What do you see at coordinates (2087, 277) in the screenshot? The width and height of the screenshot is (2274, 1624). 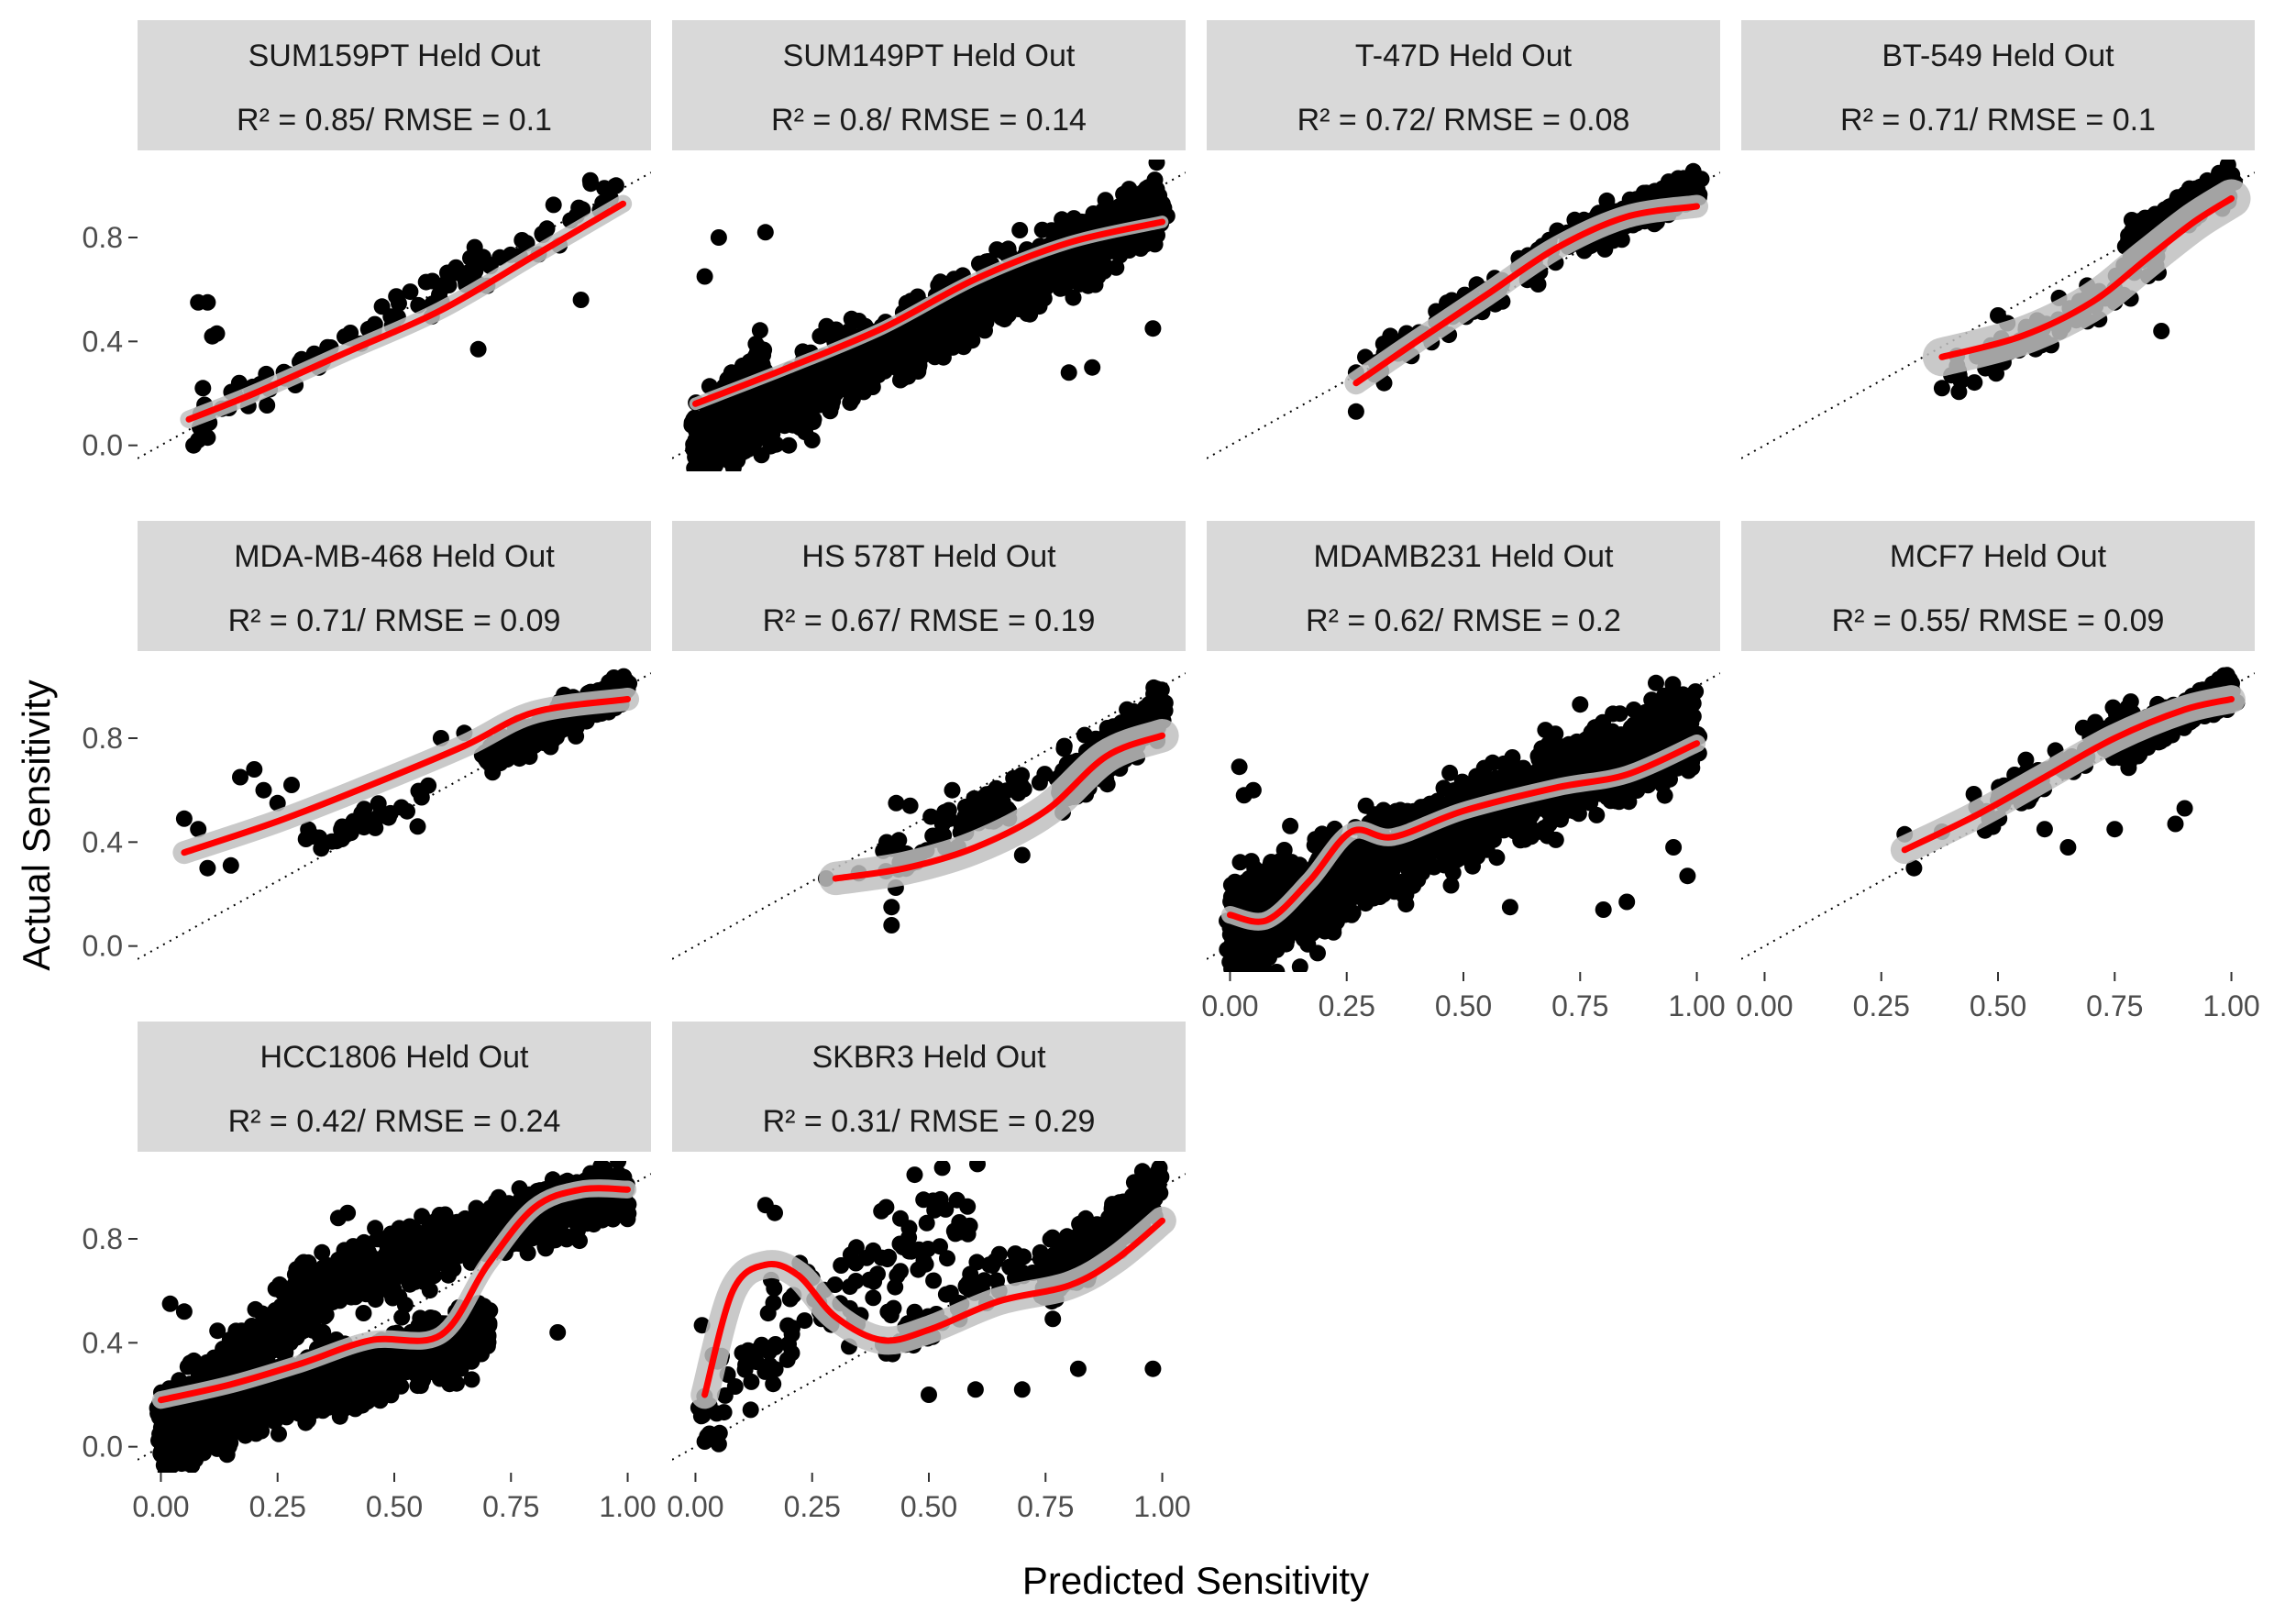 I see `smooth-line` at bounding box center [2087, 277].